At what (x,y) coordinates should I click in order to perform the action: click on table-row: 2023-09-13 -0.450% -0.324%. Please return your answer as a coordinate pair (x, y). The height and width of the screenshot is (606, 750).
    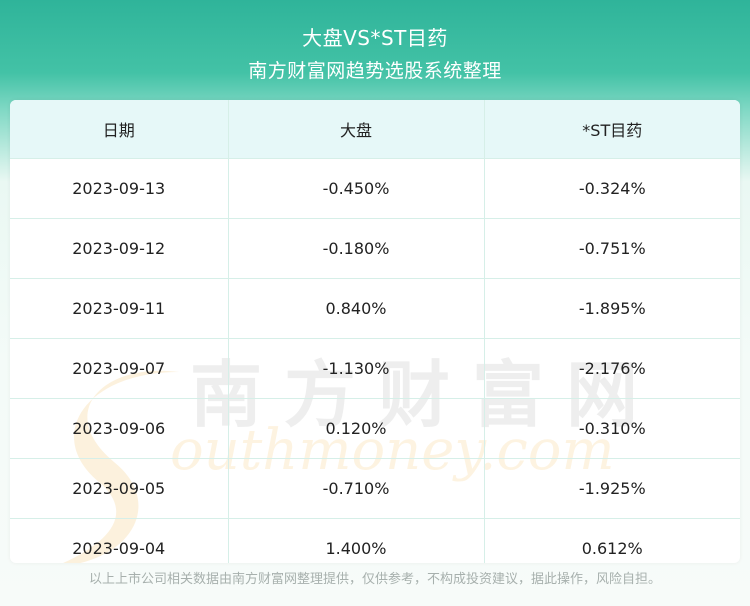
    Looking at the image, I should click on (375, 188).